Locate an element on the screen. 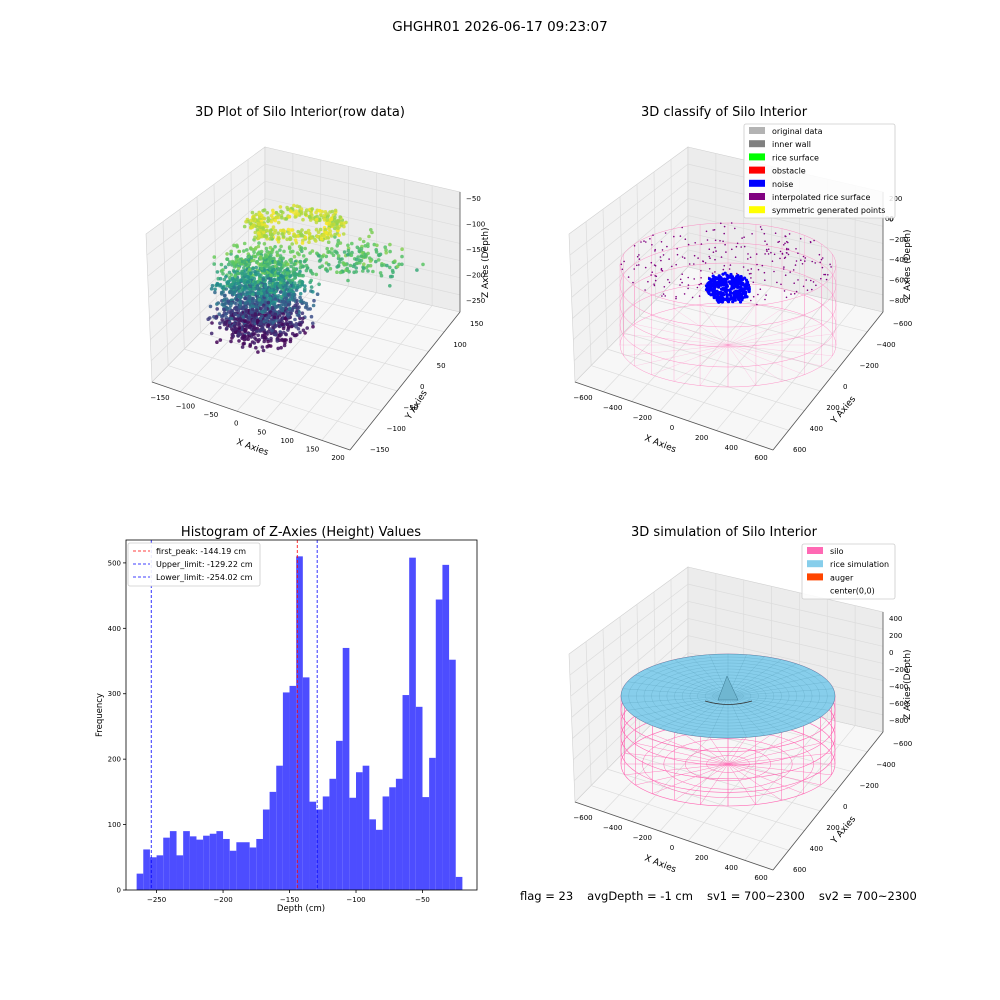 The image size is (1000, 1000). rice-surface-mesh is located at coordinates (737, 716).